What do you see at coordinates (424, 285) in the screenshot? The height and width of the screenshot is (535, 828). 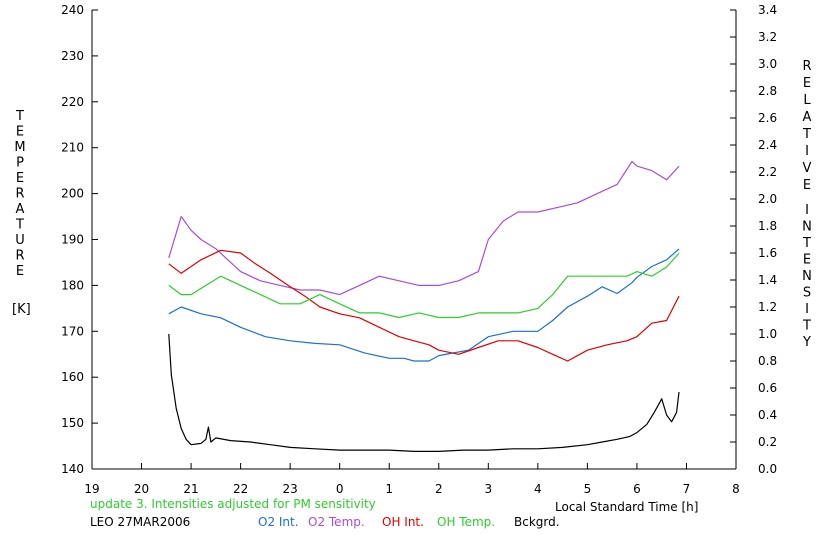 I see `series-line-oh-temp` at bounding box center [424, 285].